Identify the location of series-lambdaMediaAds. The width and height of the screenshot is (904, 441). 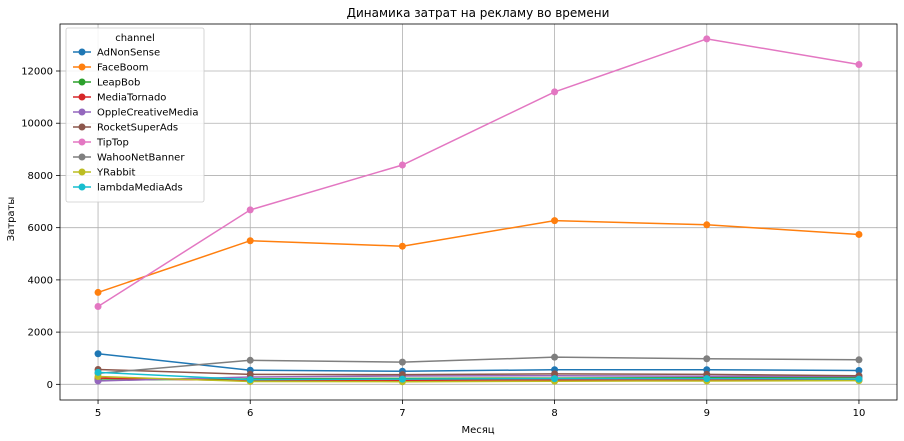
(478, 376).